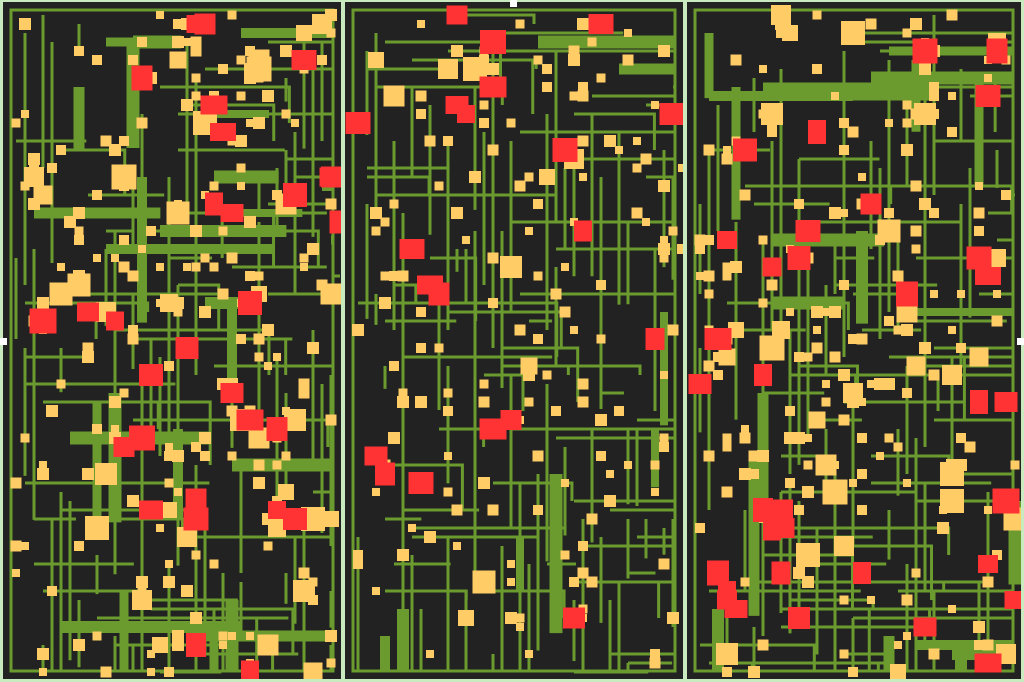 The image size is (1024, 682). What do you see at coordinates (1020, 341) in the screenshot?
I see `right-edge-handle` at bounding box center [1020, 341].